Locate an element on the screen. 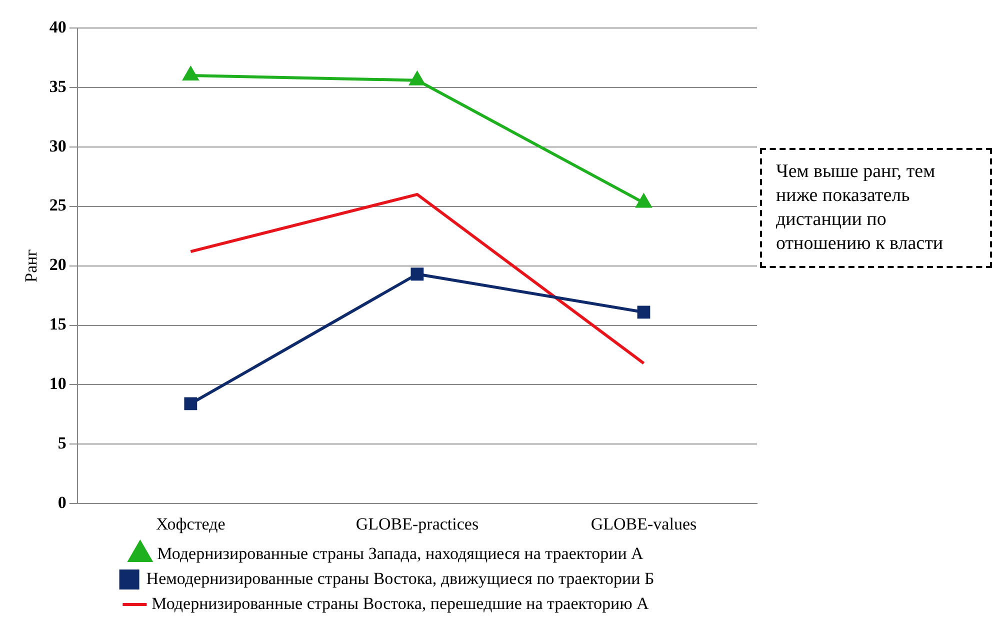  y-tick-label: 40 is located at coordinates (57, 26).